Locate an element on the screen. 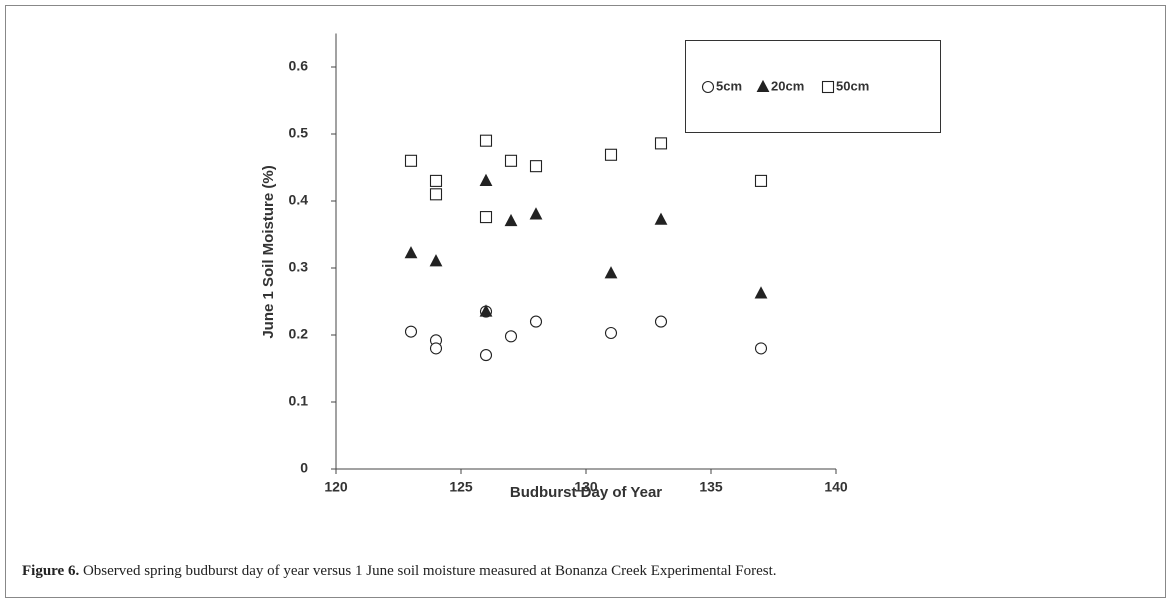 The image size is (1171, 603). x-tick-label: 135 is located at coordinates (711, 487).